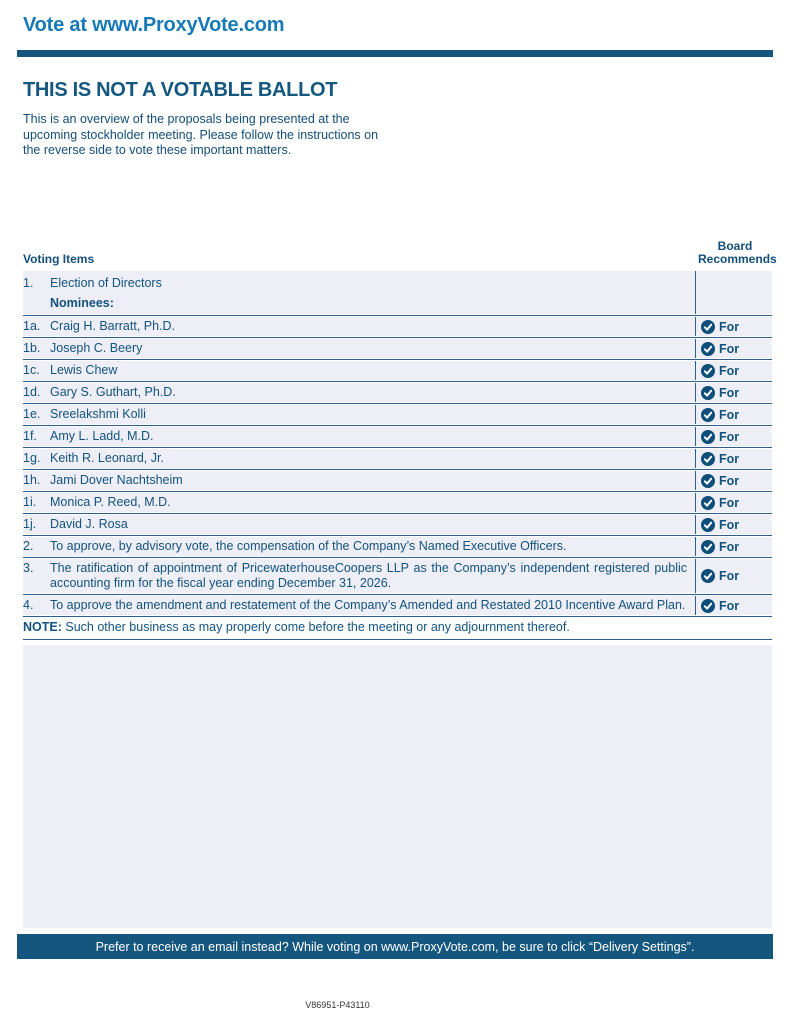 This screenshot has height=1024, width=791. What do you see at coordinates (96, 348) in the screenshot?
I see `item-line: Joseph C. Beery` at bounding box center [96, 348].